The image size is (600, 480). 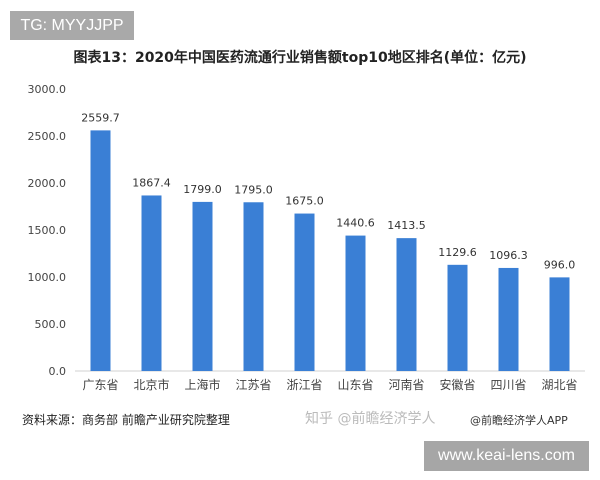 What do you see at coordinates (253, 385) in the screenshot?
I see `x-tick-label: 江苏省` at bounding box center [253, 385].